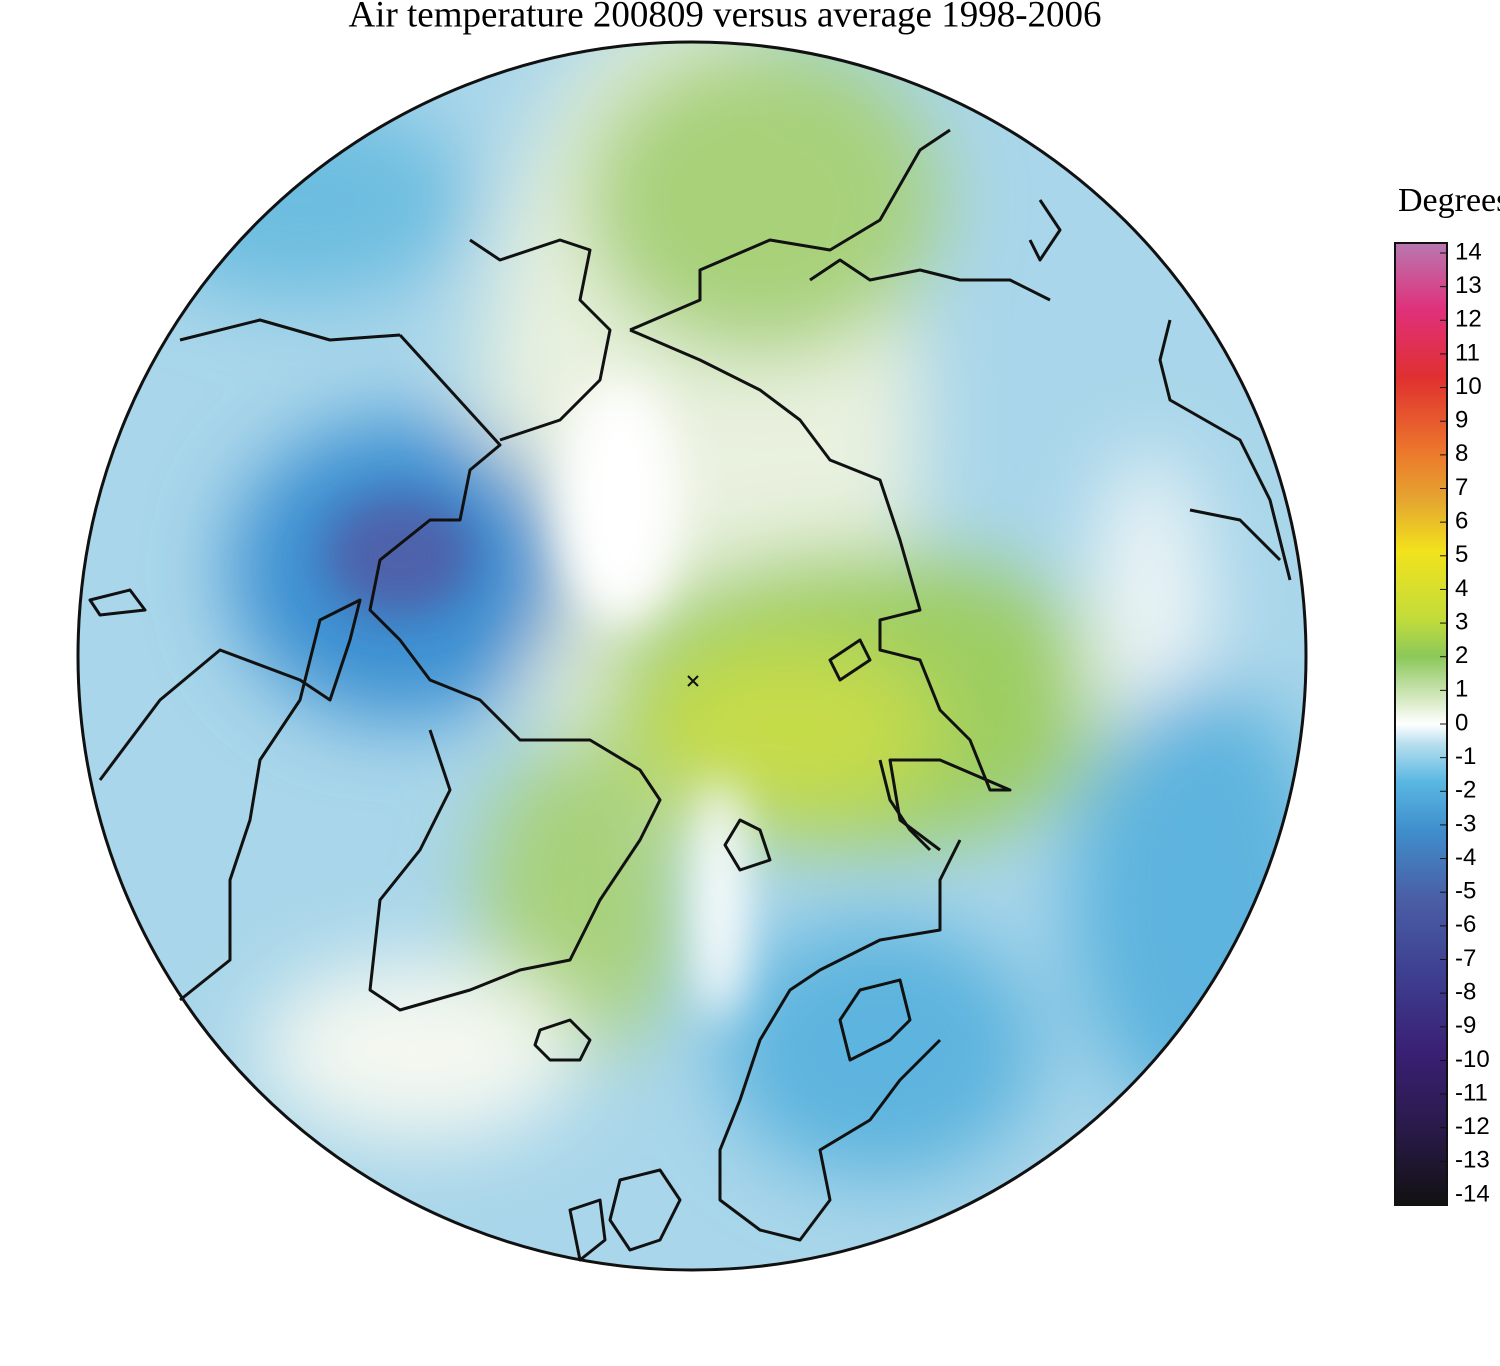 The height and width of the screenshot is (1366, 1500). I want to click on tick-label: 5, so click(1461, 554).